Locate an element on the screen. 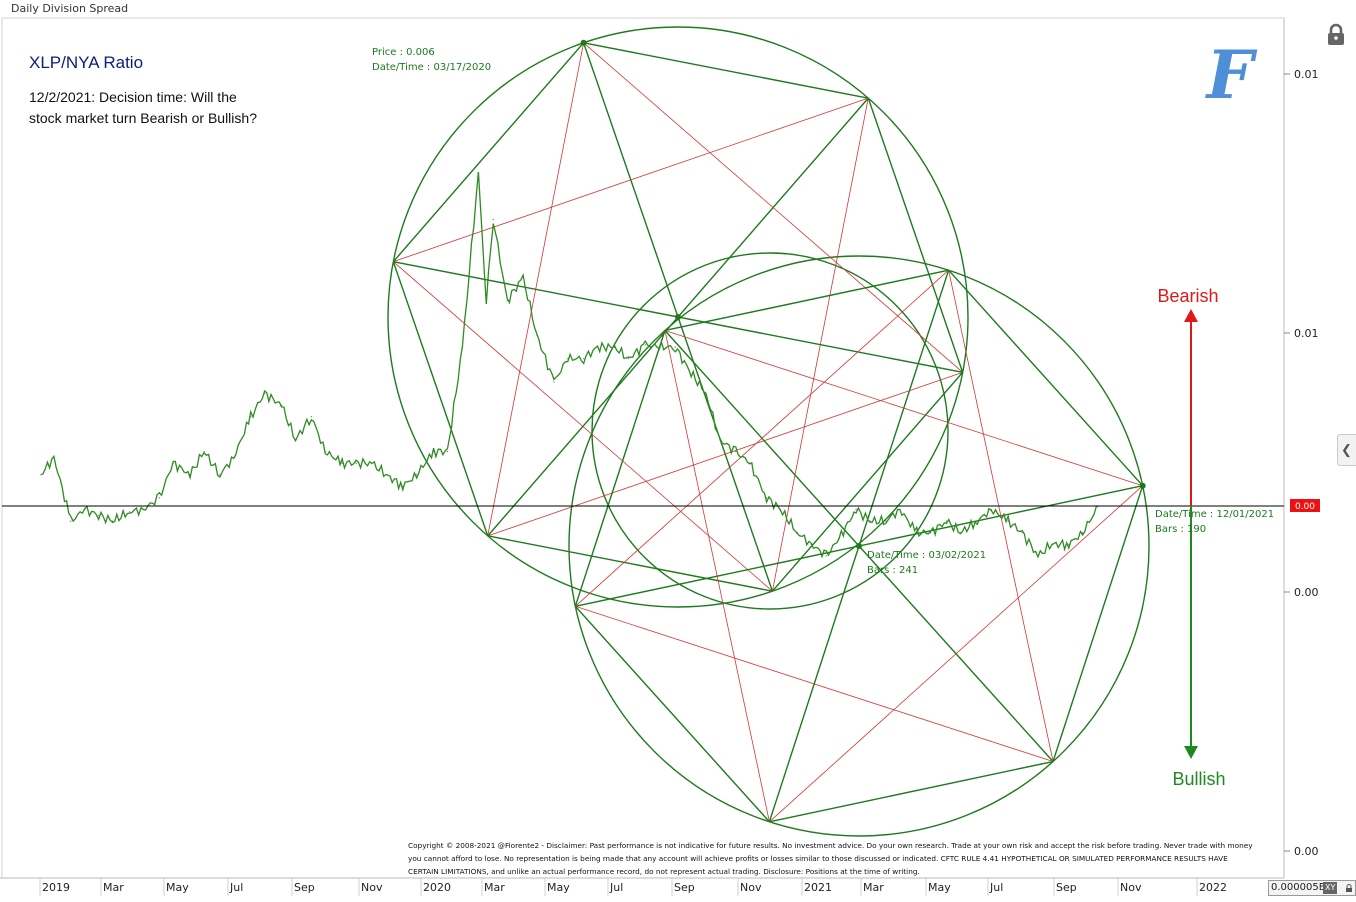 Image resolution: width=1356 pixels, height=902 pixels. lock-button is located at coordinates (1336, 35).